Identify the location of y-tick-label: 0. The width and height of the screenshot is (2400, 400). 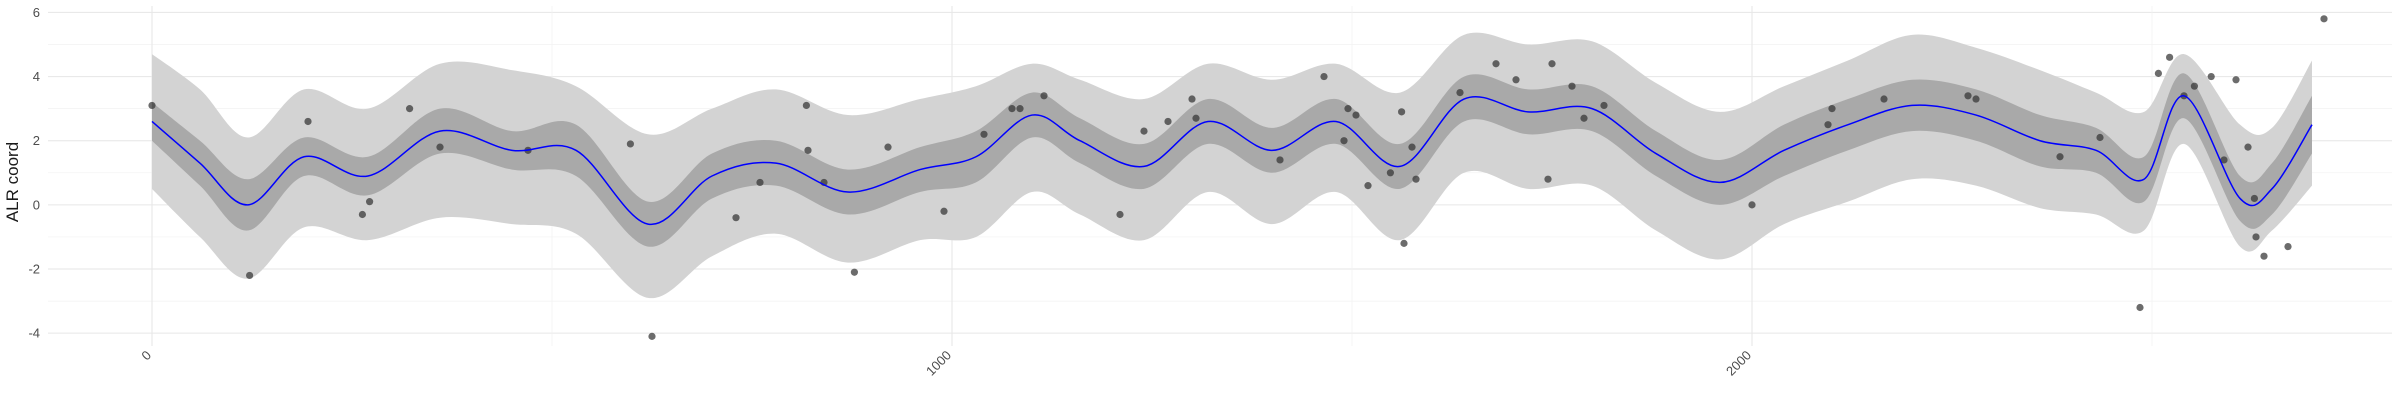
(36, 204).